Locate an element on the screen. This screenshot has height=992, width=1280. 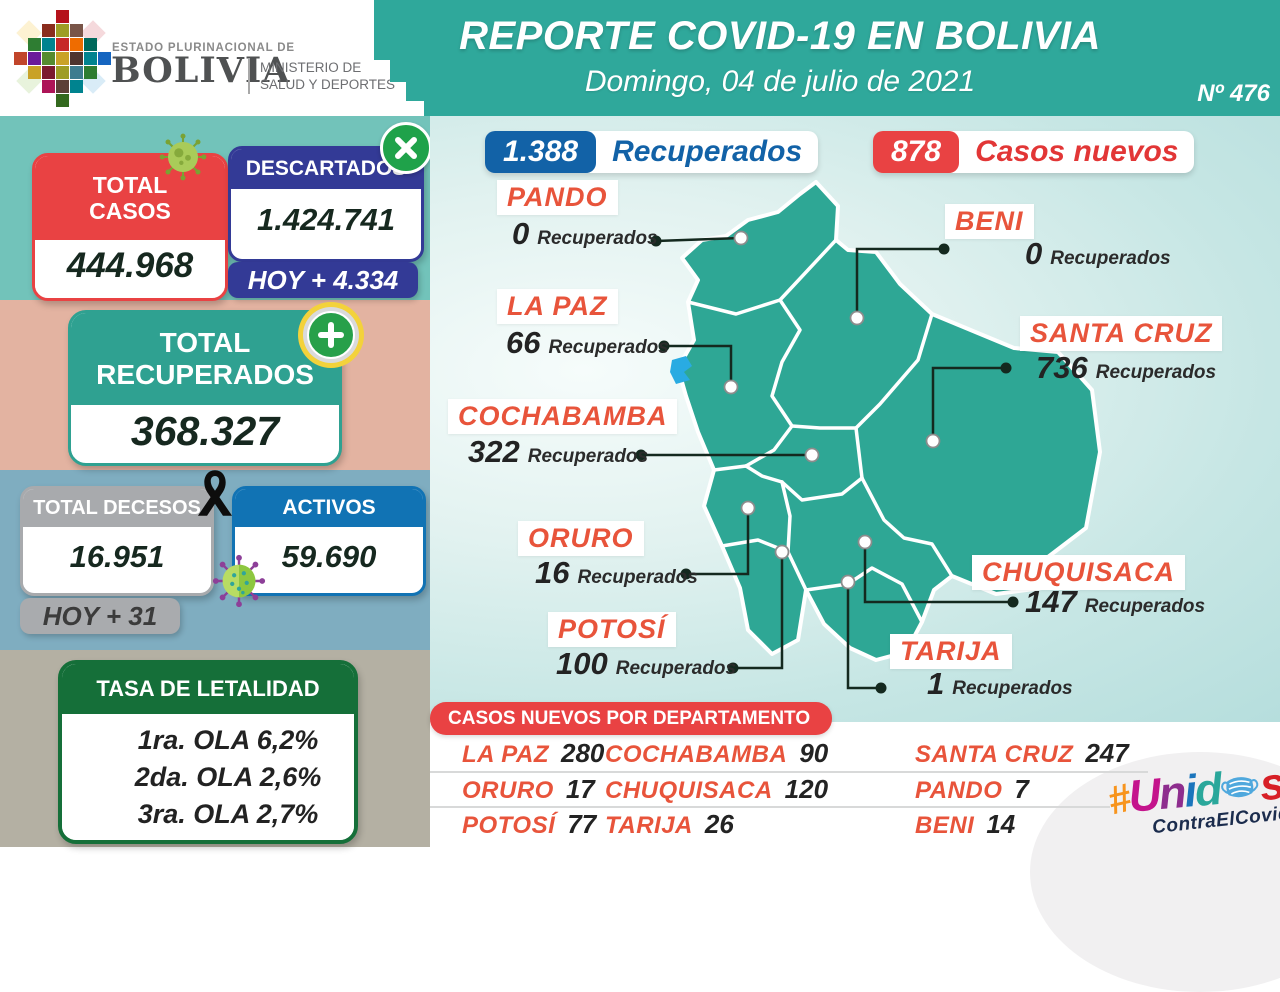
x-circle-icon is located at coordinates (406, 148).